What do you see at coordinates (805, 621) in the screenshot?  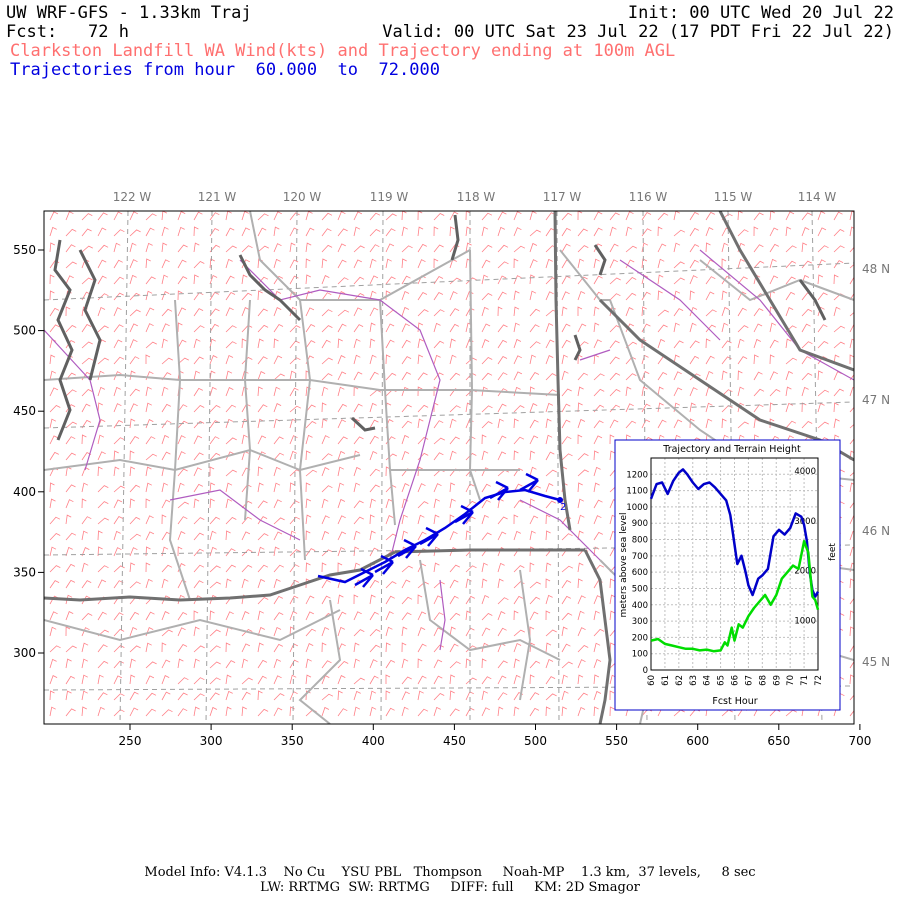 I see `inset-right-tick-label: 1000` at bounding box center [805, 621].